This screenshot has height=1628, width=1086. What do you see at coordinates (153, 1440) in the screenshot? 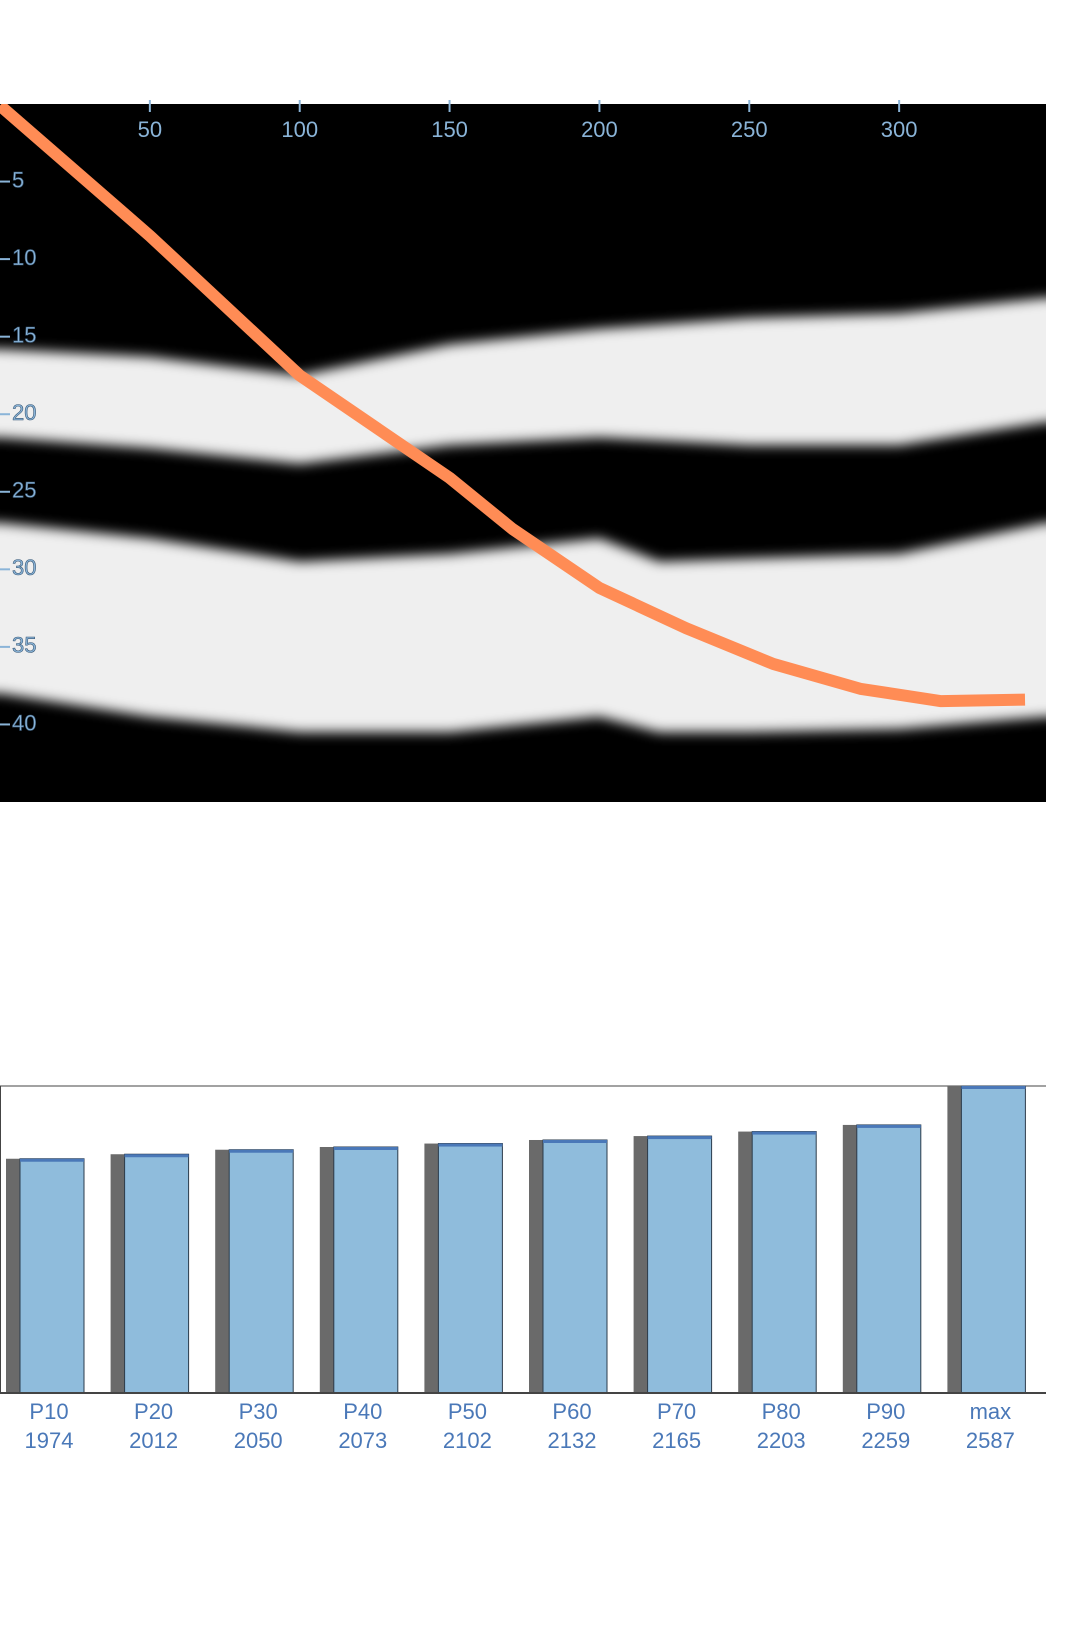
I see `value-label: 2012` at bounding box center [153, 1440].